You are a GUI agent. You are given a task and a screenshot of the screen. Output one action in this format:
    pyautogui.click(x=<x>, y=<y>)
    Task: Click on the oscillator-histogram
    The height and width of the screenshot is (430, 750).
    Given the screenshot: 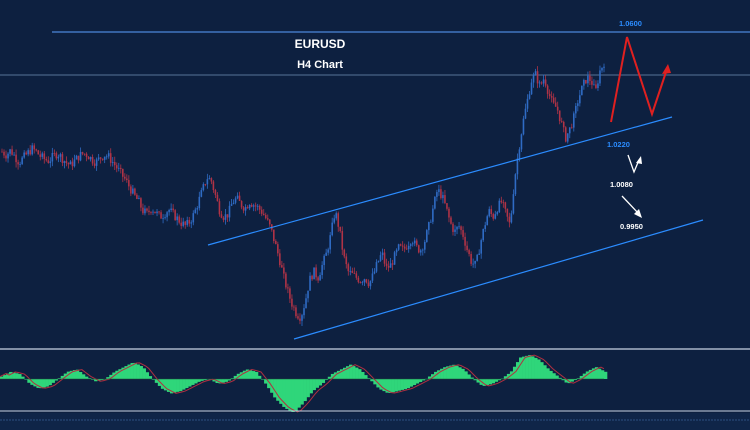 What is the action you would take?
    pyautogui.click(x=304, y=383)
    